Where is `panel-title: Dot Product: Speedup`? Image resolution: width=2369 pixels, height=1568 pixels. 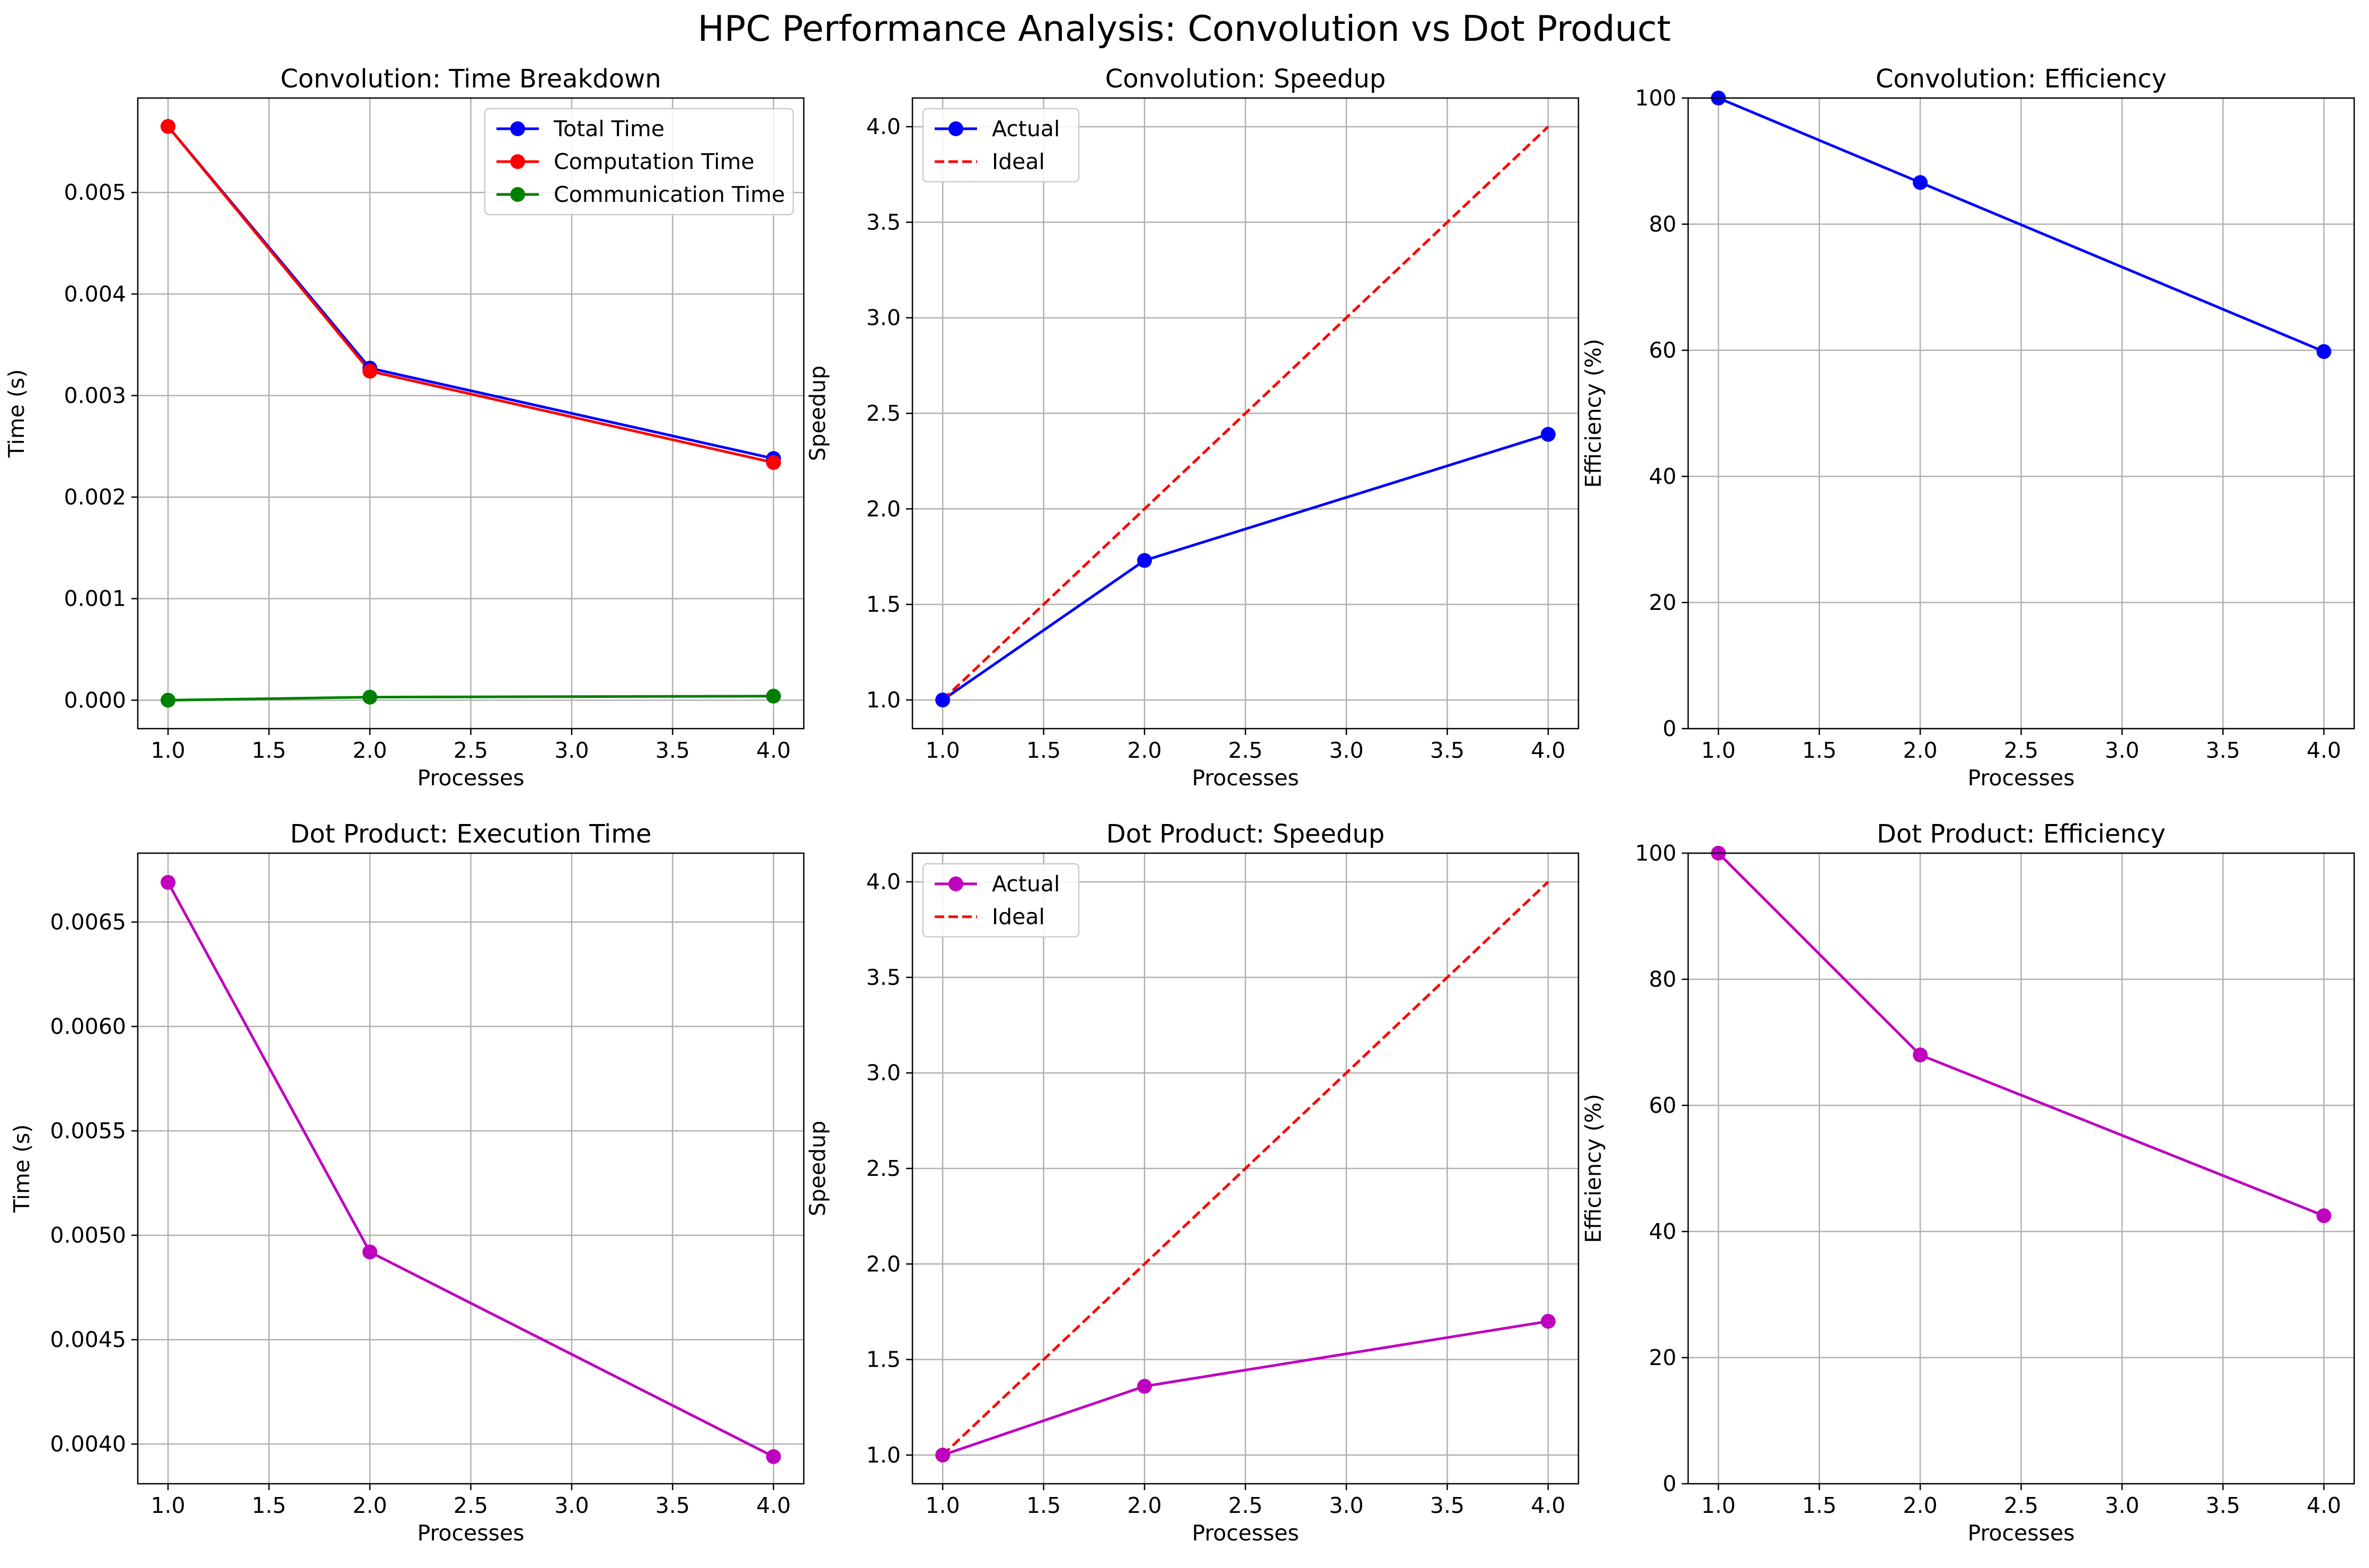 panel-title: Dot Product: Speedup is located at coordinates (1245, 834).